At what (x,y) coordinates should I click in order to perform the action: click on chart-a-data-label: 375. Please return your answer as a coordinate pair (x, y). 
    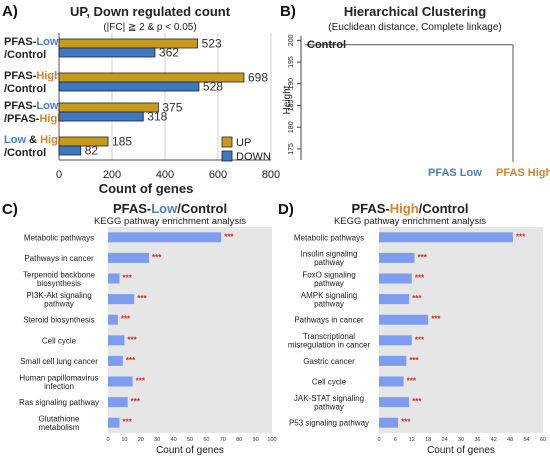
    Looking at the image, I should click on (172, 108).